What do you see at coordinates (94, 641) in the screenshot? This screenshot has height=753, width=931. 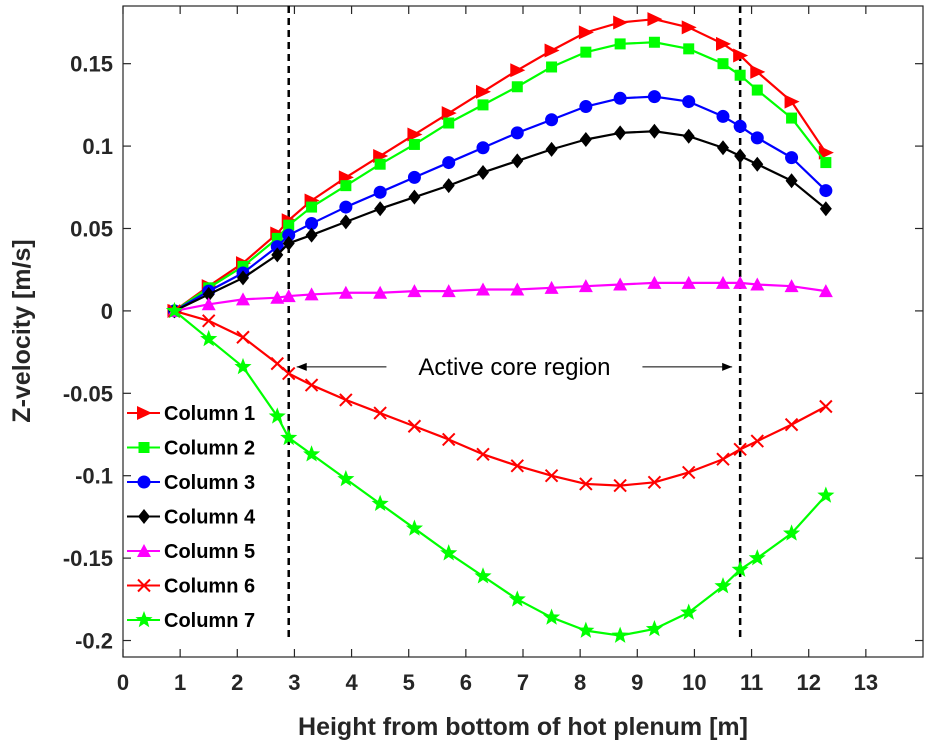 I see `y-tick-label: -0.2` at bounding box center [94, 641].